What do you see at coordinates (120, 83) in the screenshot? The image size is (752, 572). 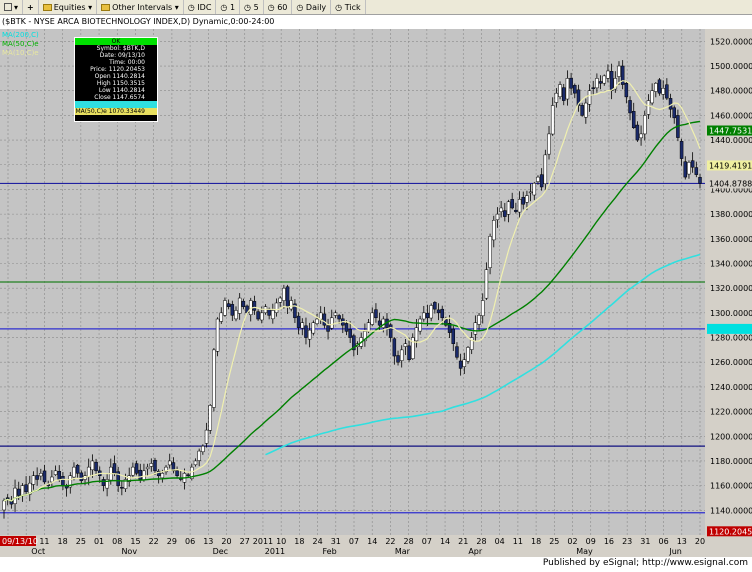 I see `info-high: High 1150.3515` at bounding box center [120, 83].